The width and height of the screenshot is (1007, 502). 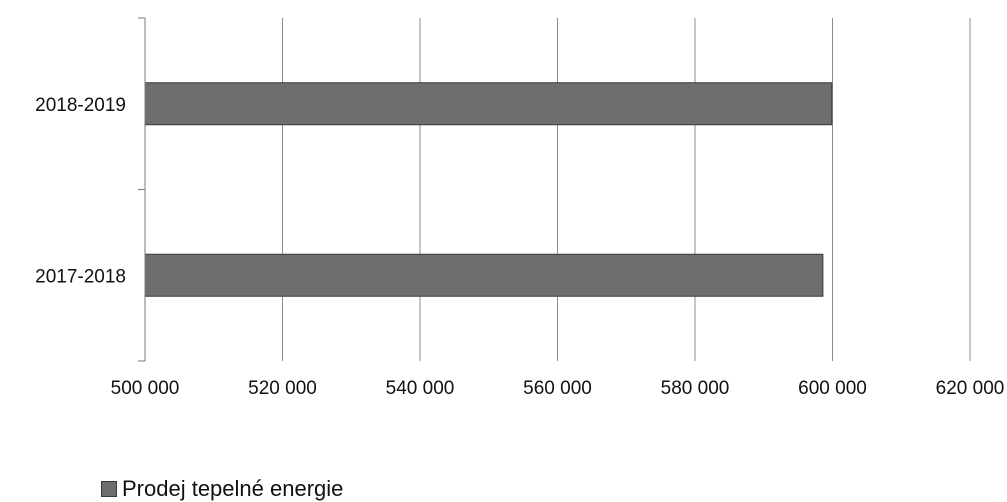 I want to click on x-tick-label: 620 000, so click(x=970, y=388).